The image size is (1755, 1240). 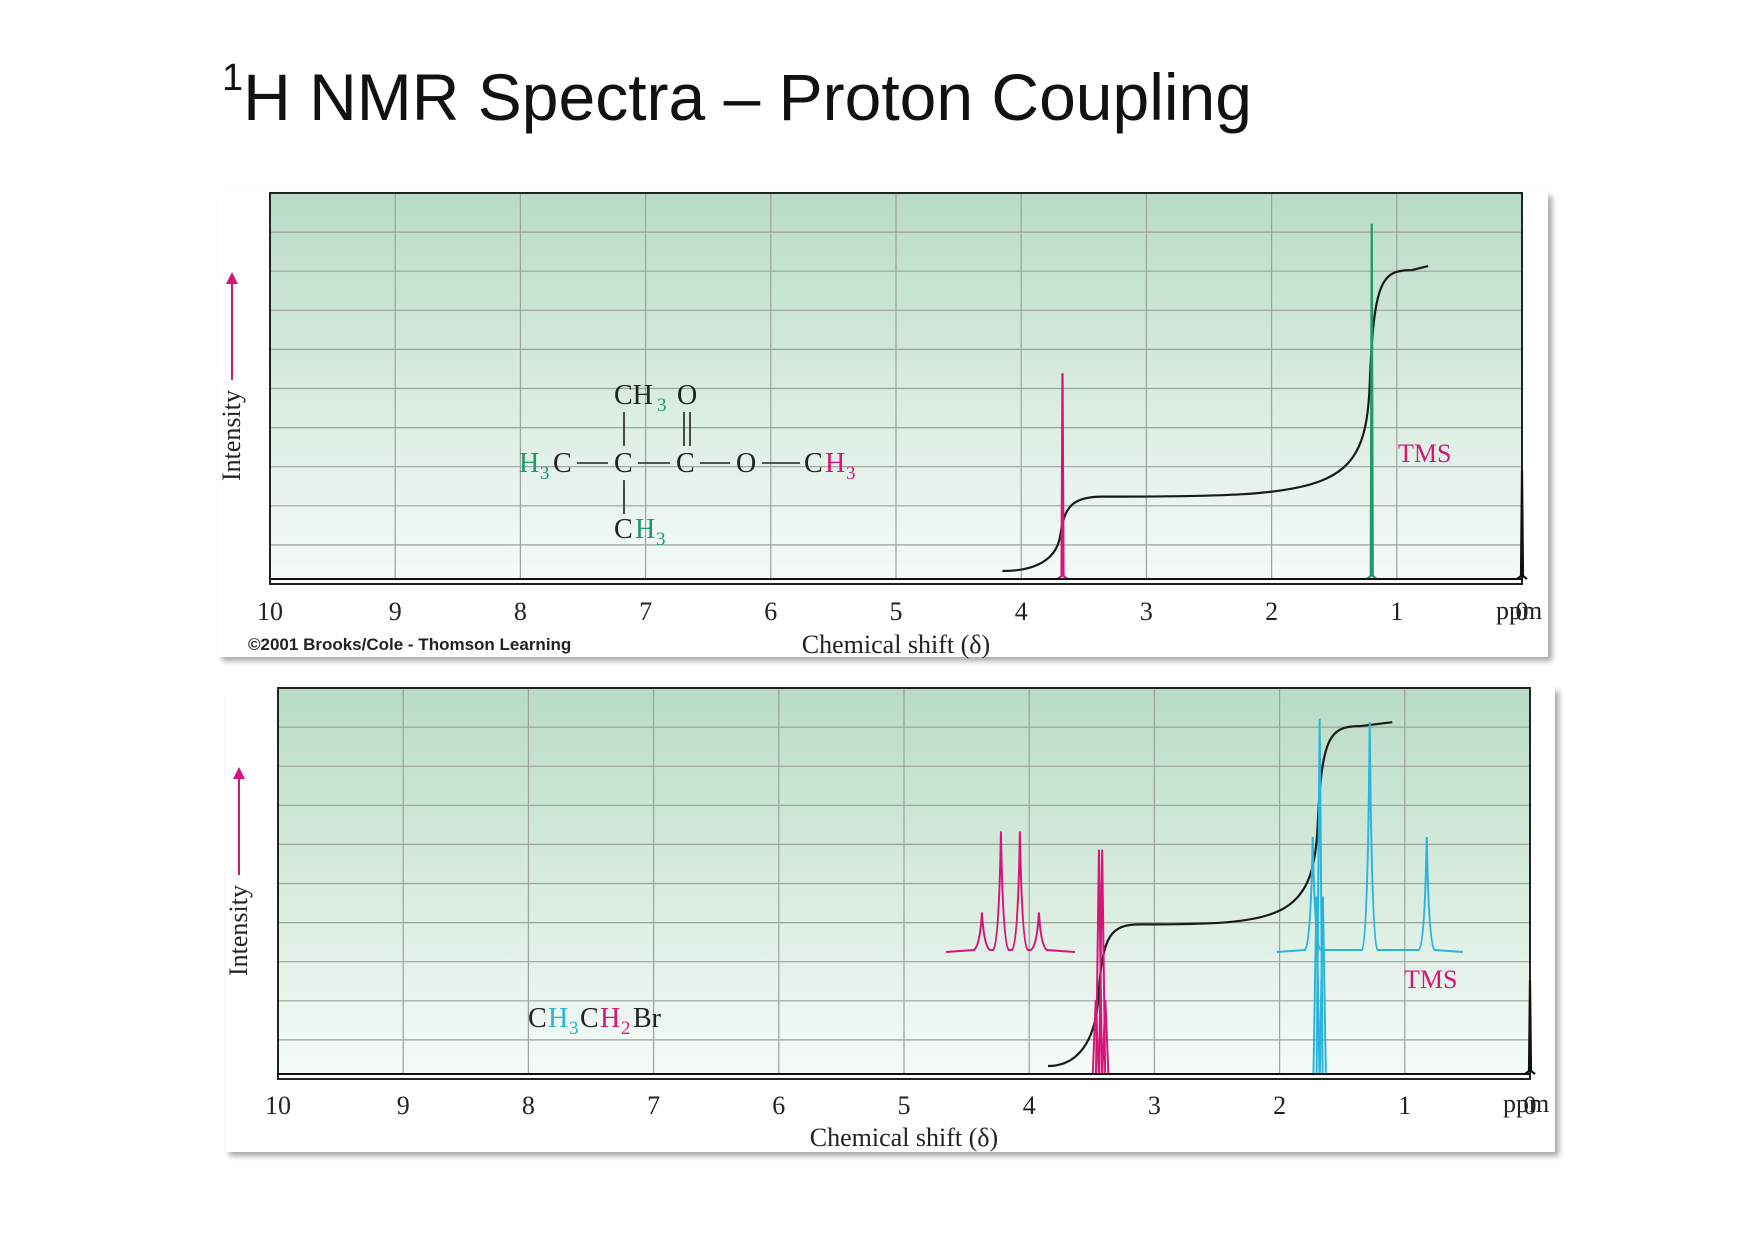 I want to click on mol-left-sub: 3, so click(x=545, y=473).